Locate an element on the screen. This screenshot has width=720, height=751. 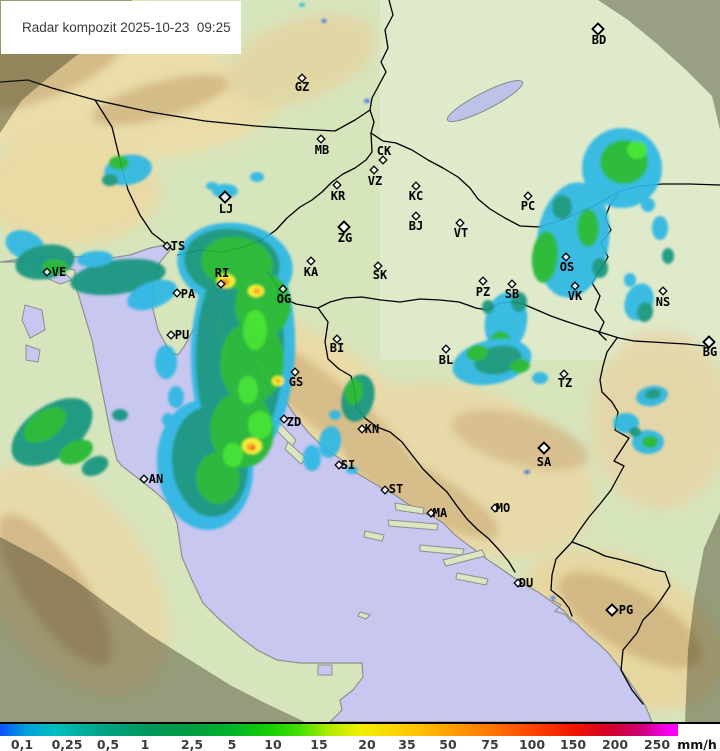
city-si: SI is located at coordinates (344, 465).